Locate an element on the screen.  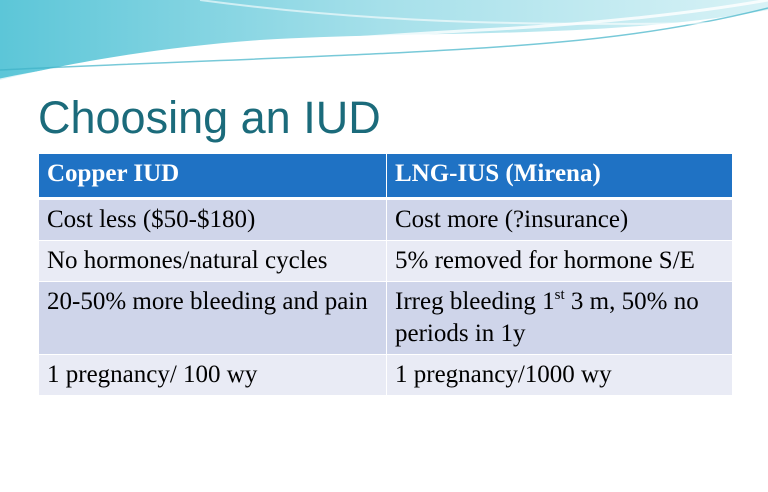
cell-text: Cost less ($50-$180) is located at coordinates (151, 219).